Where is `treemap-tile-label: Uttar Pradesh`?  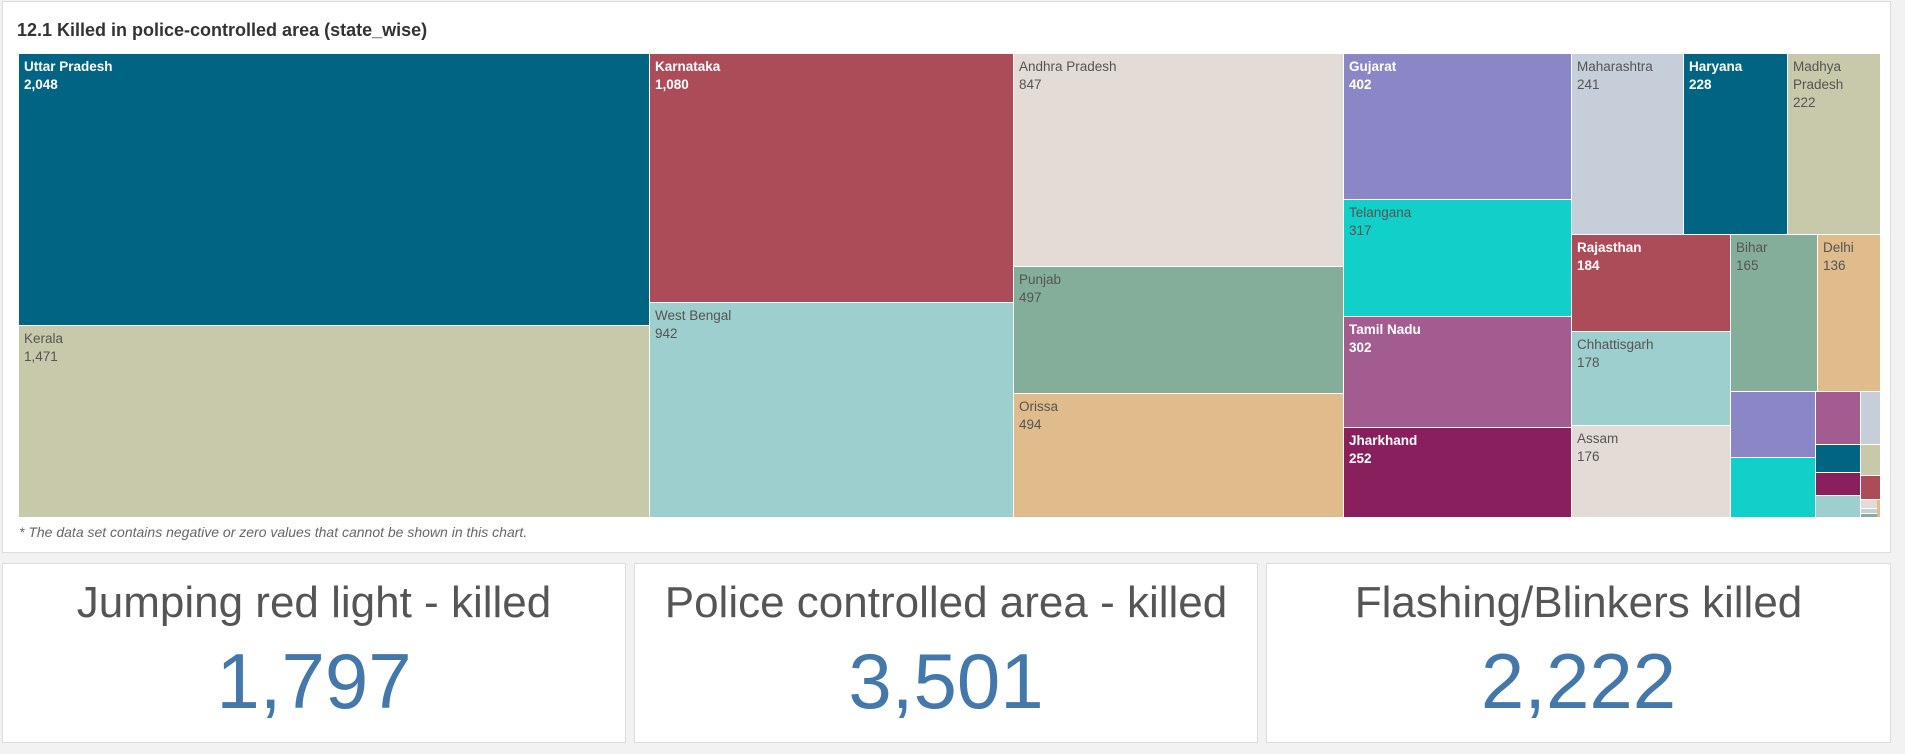 treemap-tile-label: Uttar Pradesh is located at coordinates (68, 66).